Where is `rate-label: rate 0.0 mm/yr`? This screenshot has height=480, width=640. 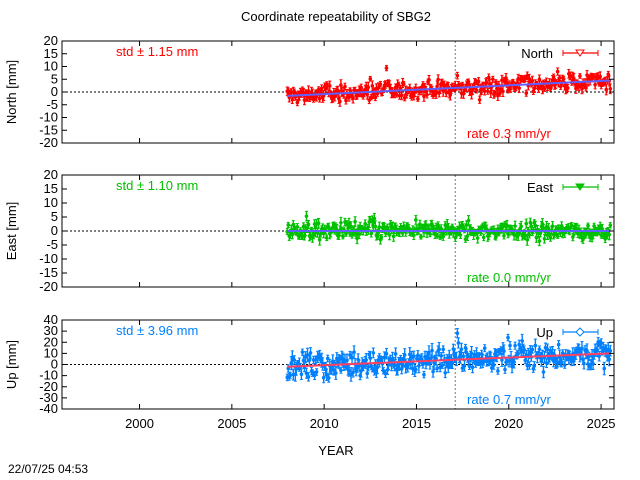
rate-label: rate 0.0 mm/yr is located at coordinates (509, 277).